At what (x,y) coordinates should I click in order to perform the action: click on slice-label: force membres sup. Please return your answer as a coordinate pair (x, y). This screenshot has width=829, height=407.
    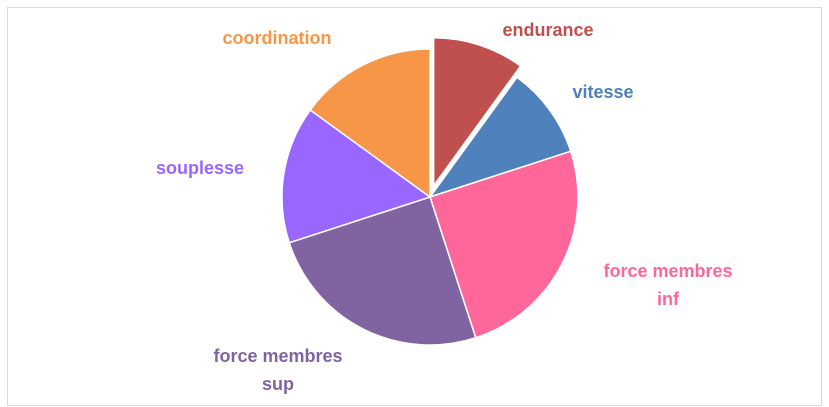
    Looking at the image, I should click on (278, 370).